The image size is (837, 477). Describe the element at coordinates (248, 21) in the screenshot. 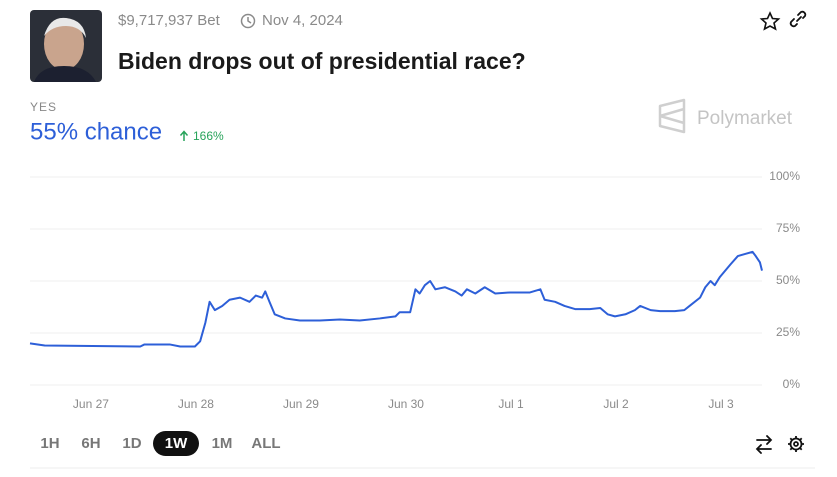

I see `clock-icon` at that location.